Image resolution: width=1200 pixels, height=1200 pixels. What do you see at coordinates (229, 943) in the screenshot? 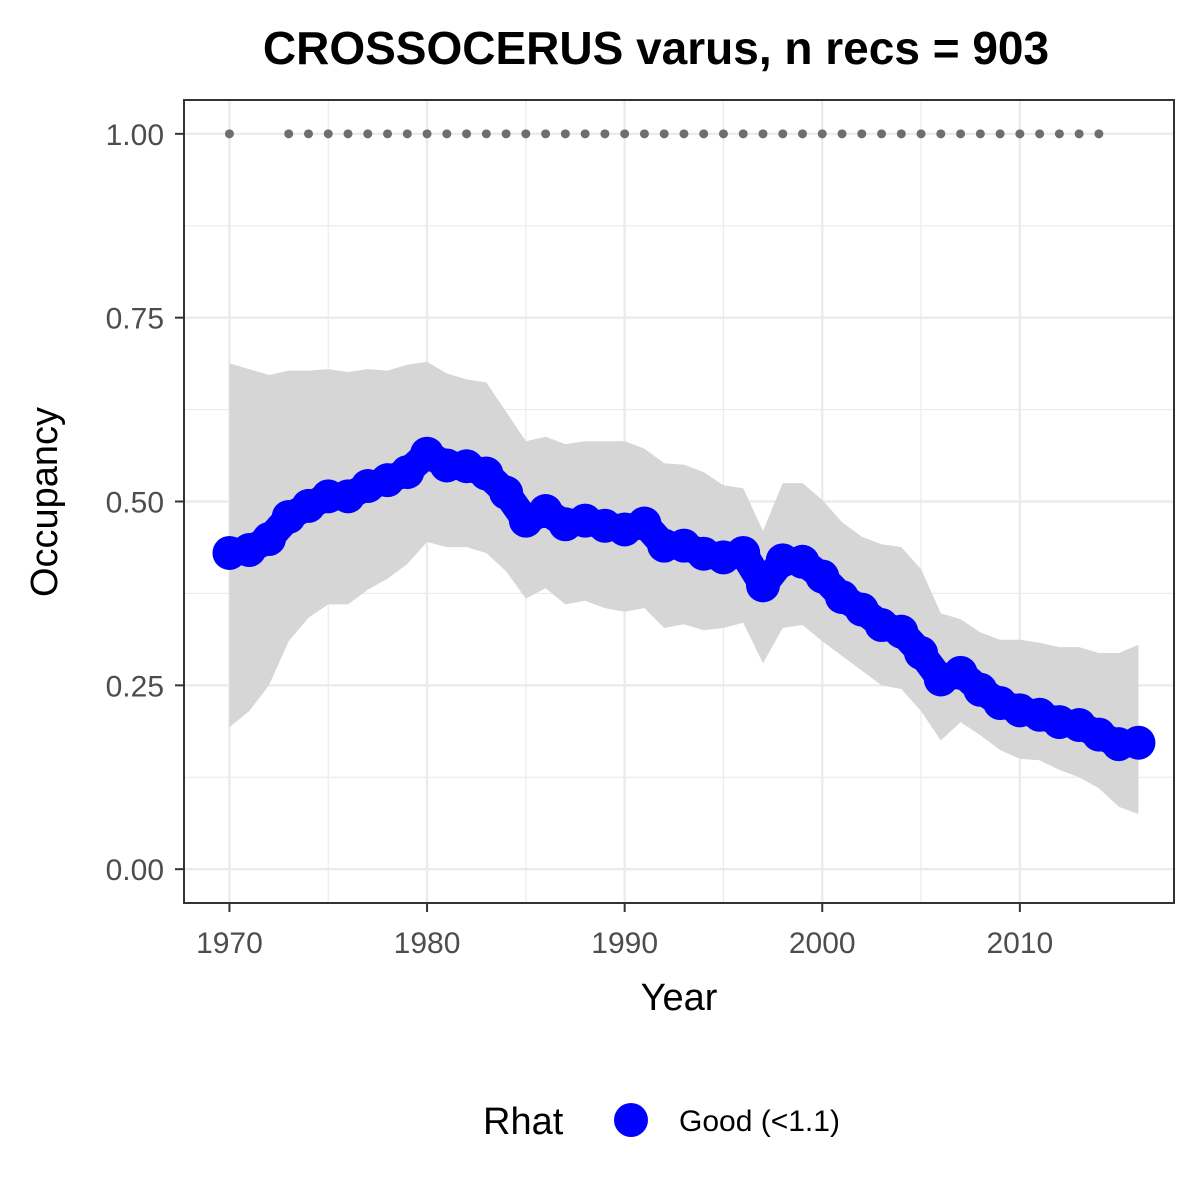
I see `x-tick-label-1970: 1970` at bounding box center [229, 943].